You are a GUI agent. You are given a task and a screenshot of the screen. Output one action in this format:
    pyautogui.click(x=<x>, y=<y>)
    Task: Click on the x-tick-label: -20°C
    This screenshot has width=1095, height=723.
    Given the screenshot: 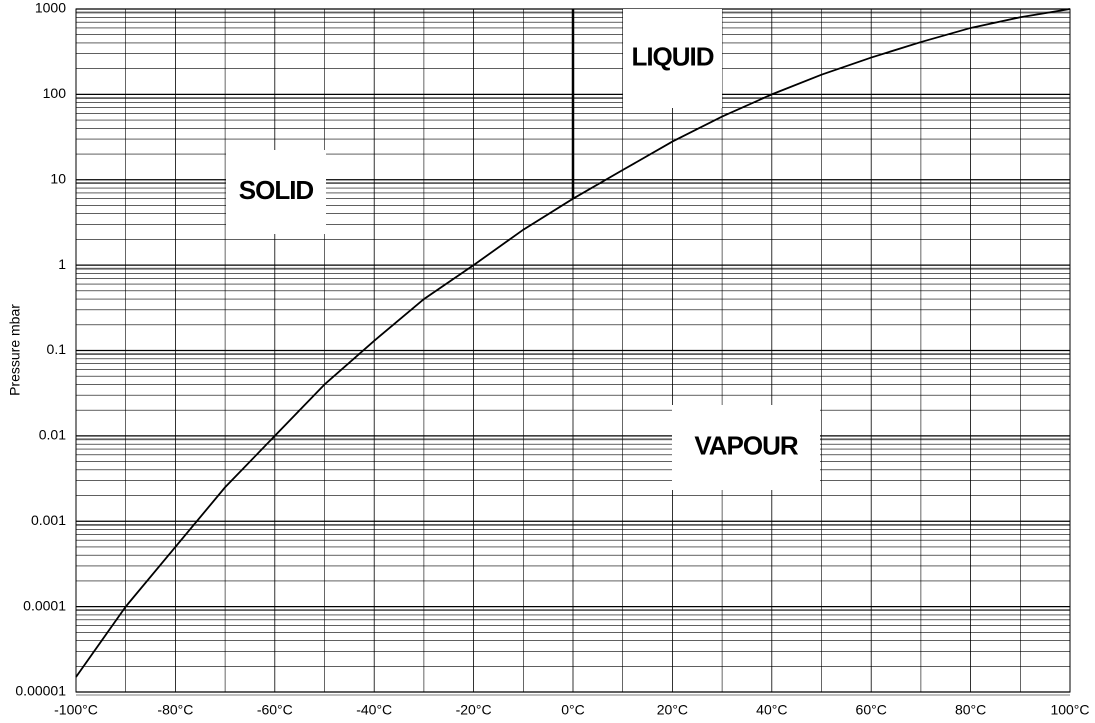 What is the action you would take?
    pyautogui.click(x=474, y=710)
    